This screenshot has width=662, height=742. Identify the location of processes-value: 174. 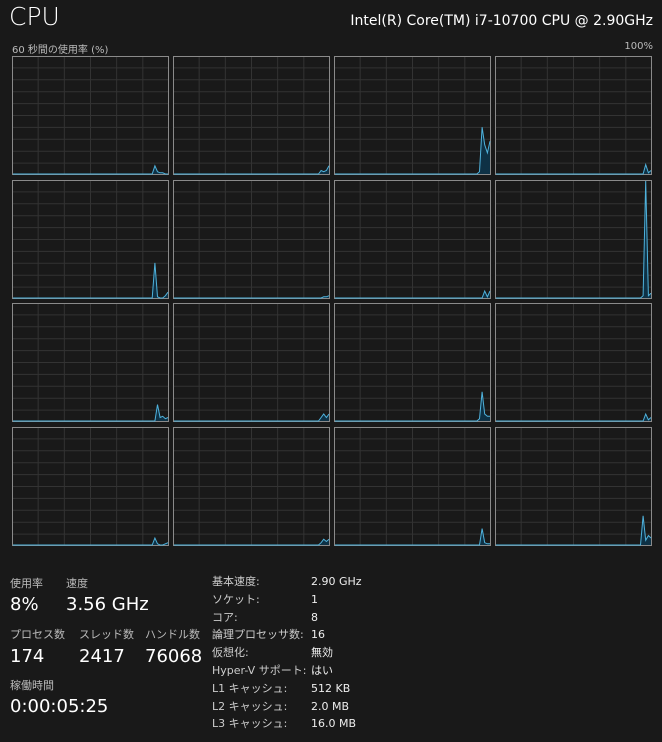
(27, 656).